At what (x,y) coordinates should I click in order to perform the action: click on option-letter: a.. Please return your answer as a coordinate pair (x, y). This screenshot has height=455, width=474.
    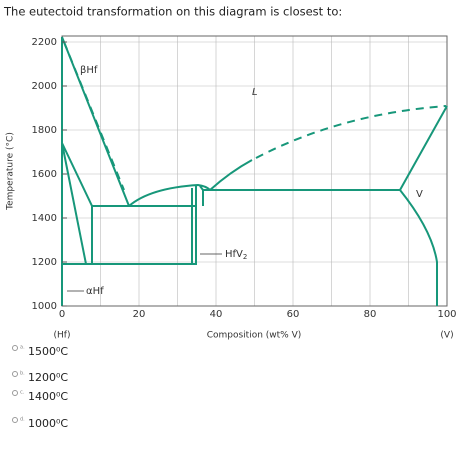
    Looking at the image, I should click on (22, 348).